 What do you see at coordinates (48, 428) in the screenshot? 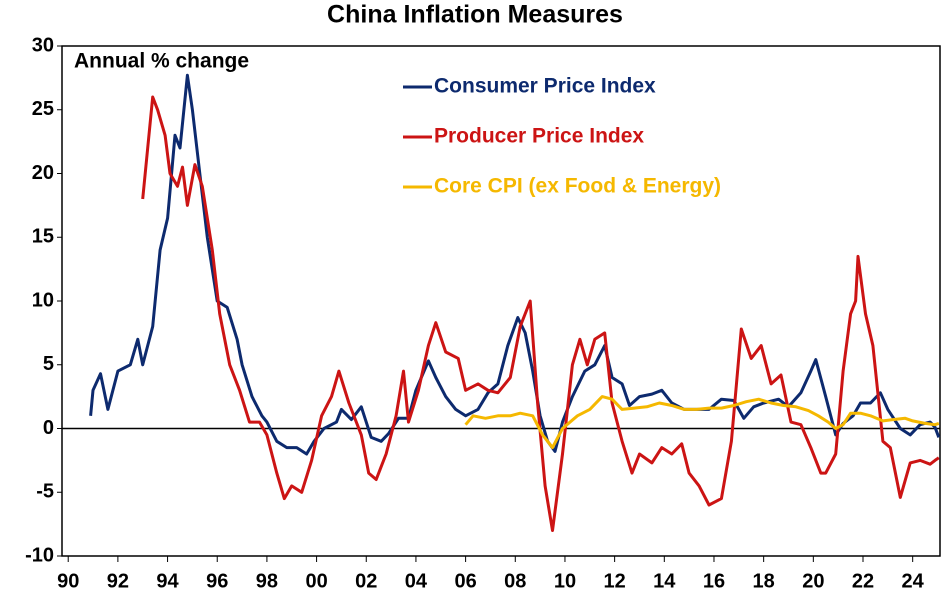
I see `y-tick-label: 0` at bounding box center [48, 428].